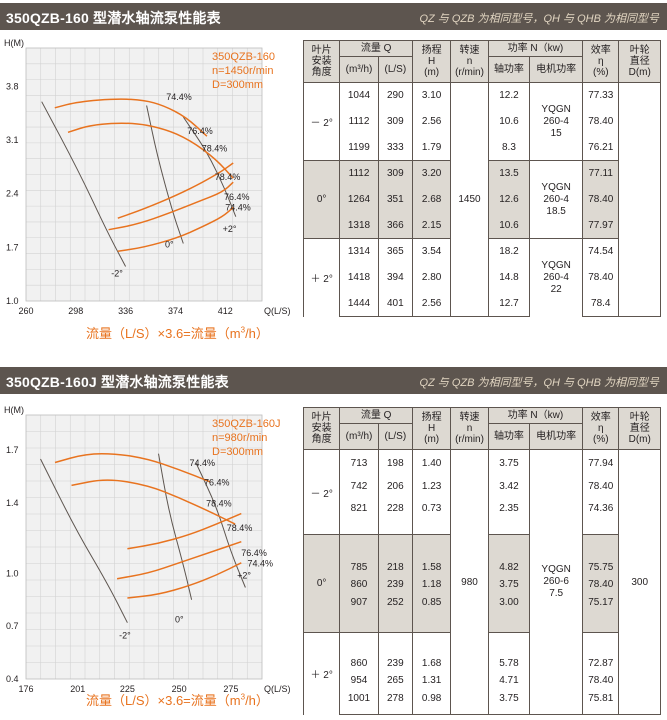 This screenshot has width=667, height=720. I want to click on shaft-power-cell: 4.71, so click(509, 680).